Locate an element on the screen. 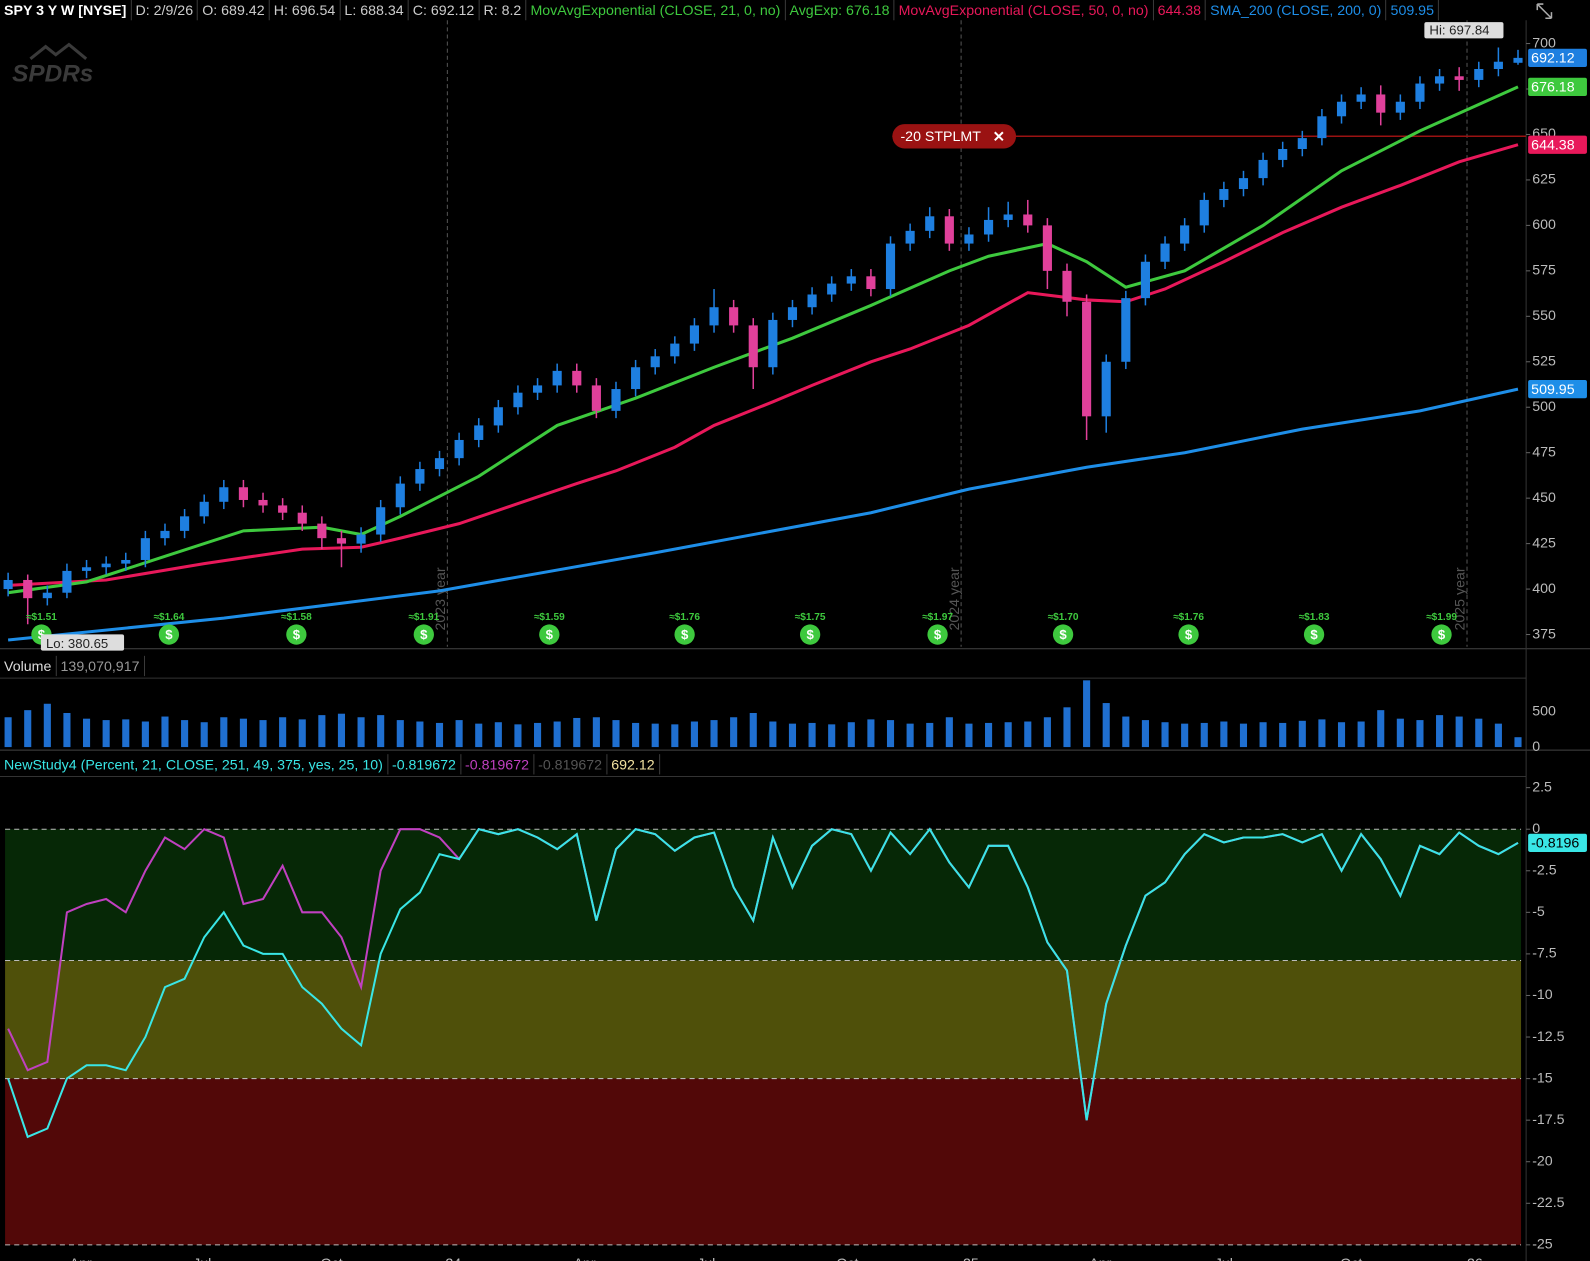 This screenshot has height=1261, width=1590. zone is located at coordinates (763, 895).